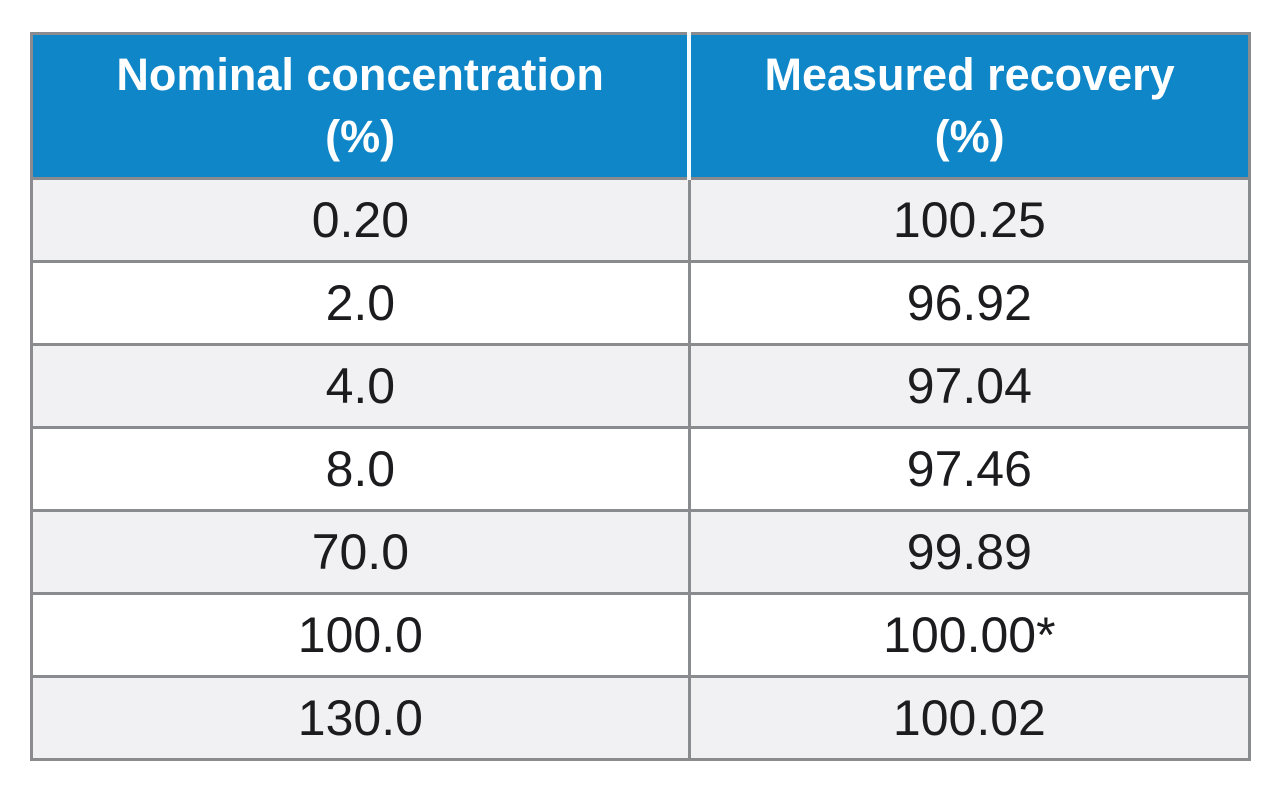 Image resolution: width=1280 pixels, height=791 pixels. Describe the element at coordinates (360, 386) in the screenshot. I see `nominal-cell: 4.0` at that location.